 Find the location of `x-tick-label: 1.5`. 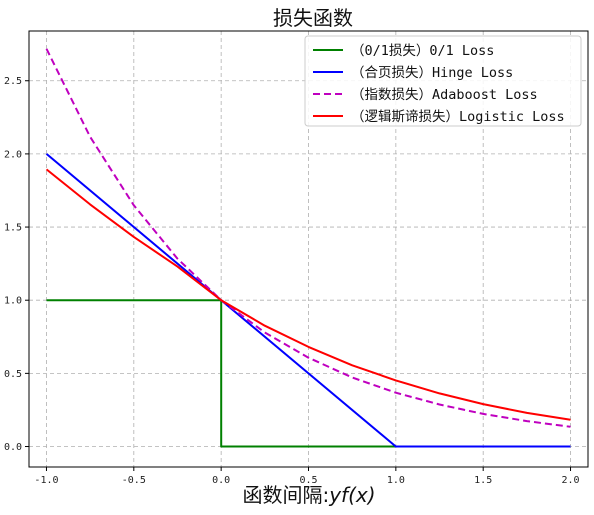

x-tick-label: 1.5 is located at coordinates (483, 480).